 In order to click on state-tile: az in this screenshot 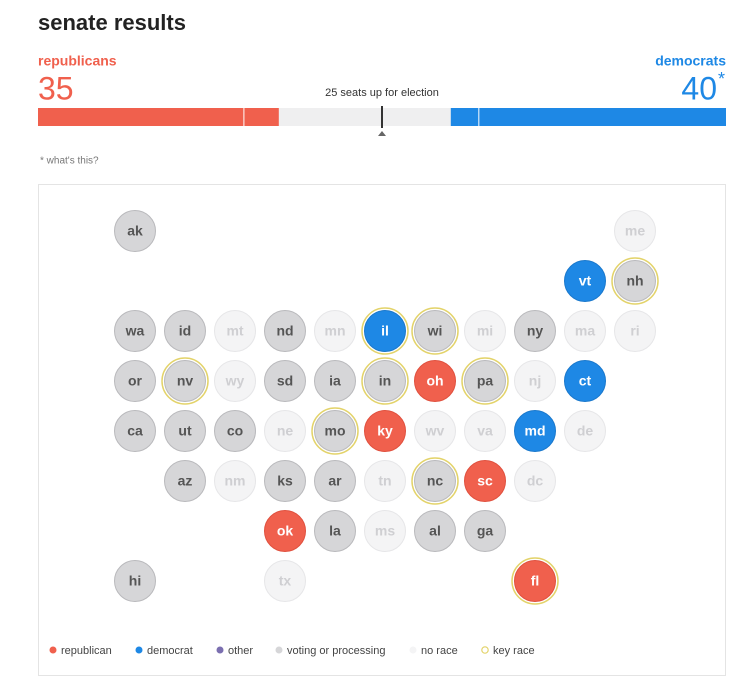, I will do `click(185, 481)`.